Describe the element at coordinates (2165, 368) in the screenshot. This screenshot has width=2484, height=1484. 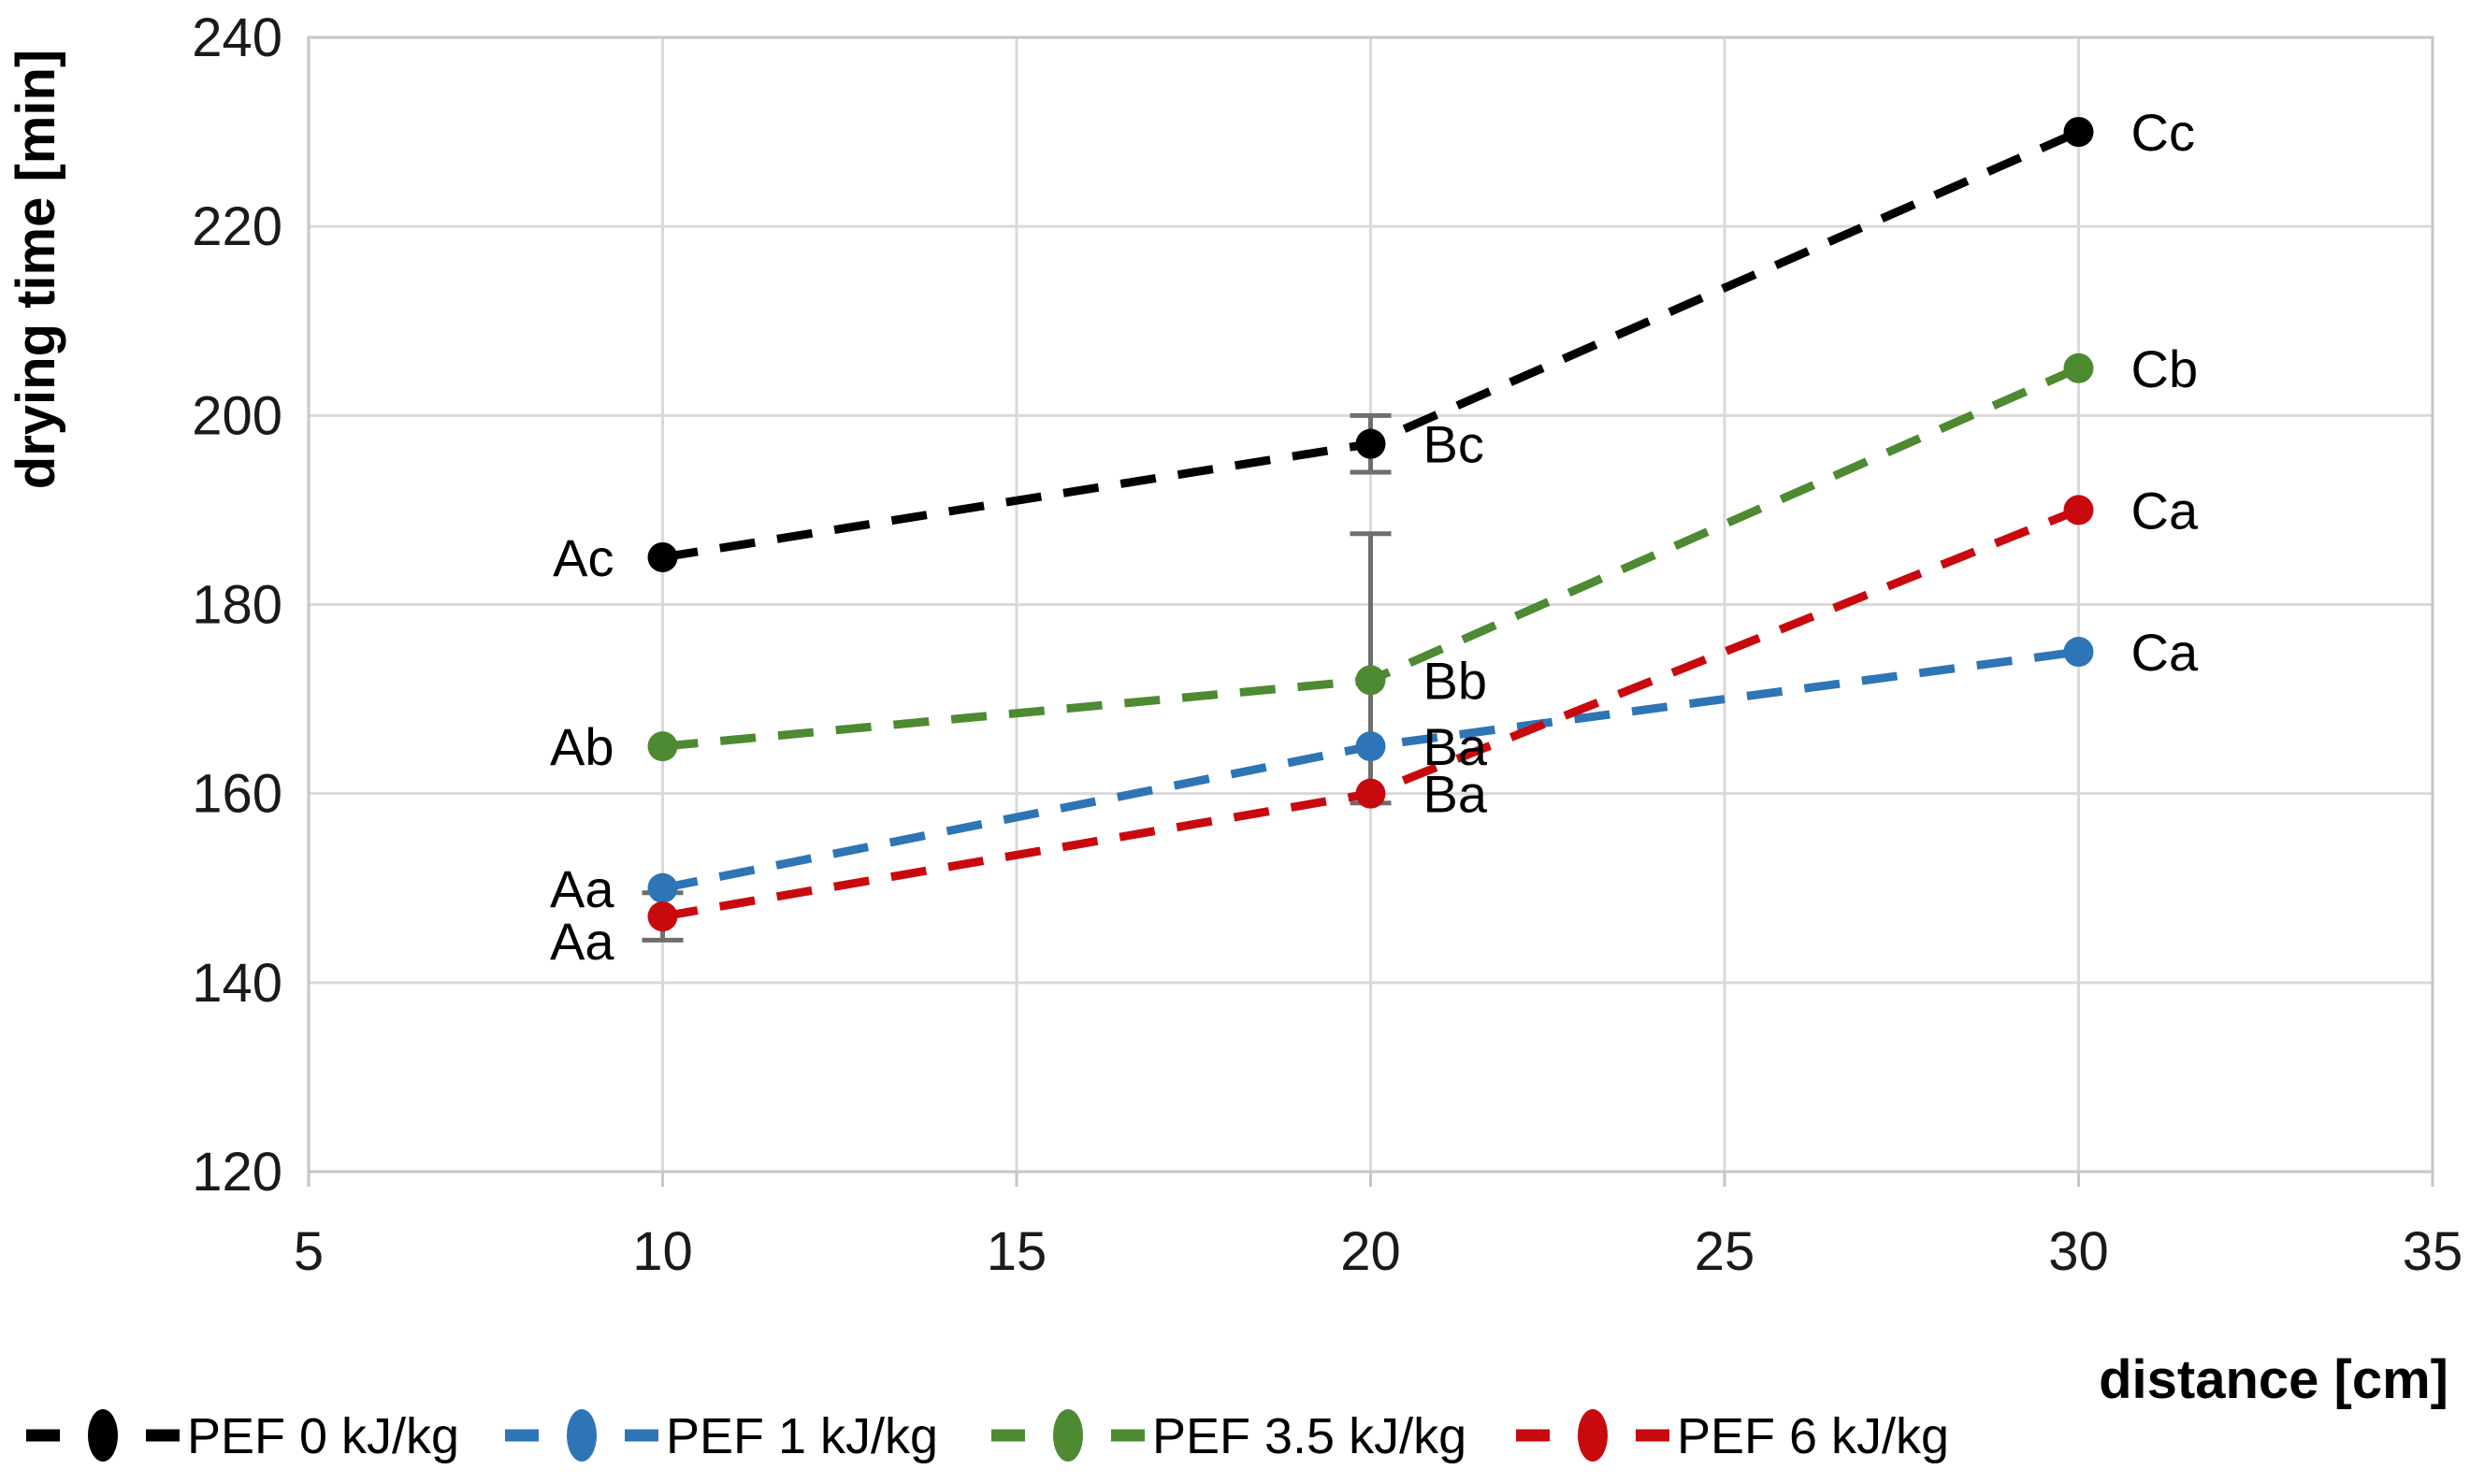
I see `data-point-label: Cb` at that location.